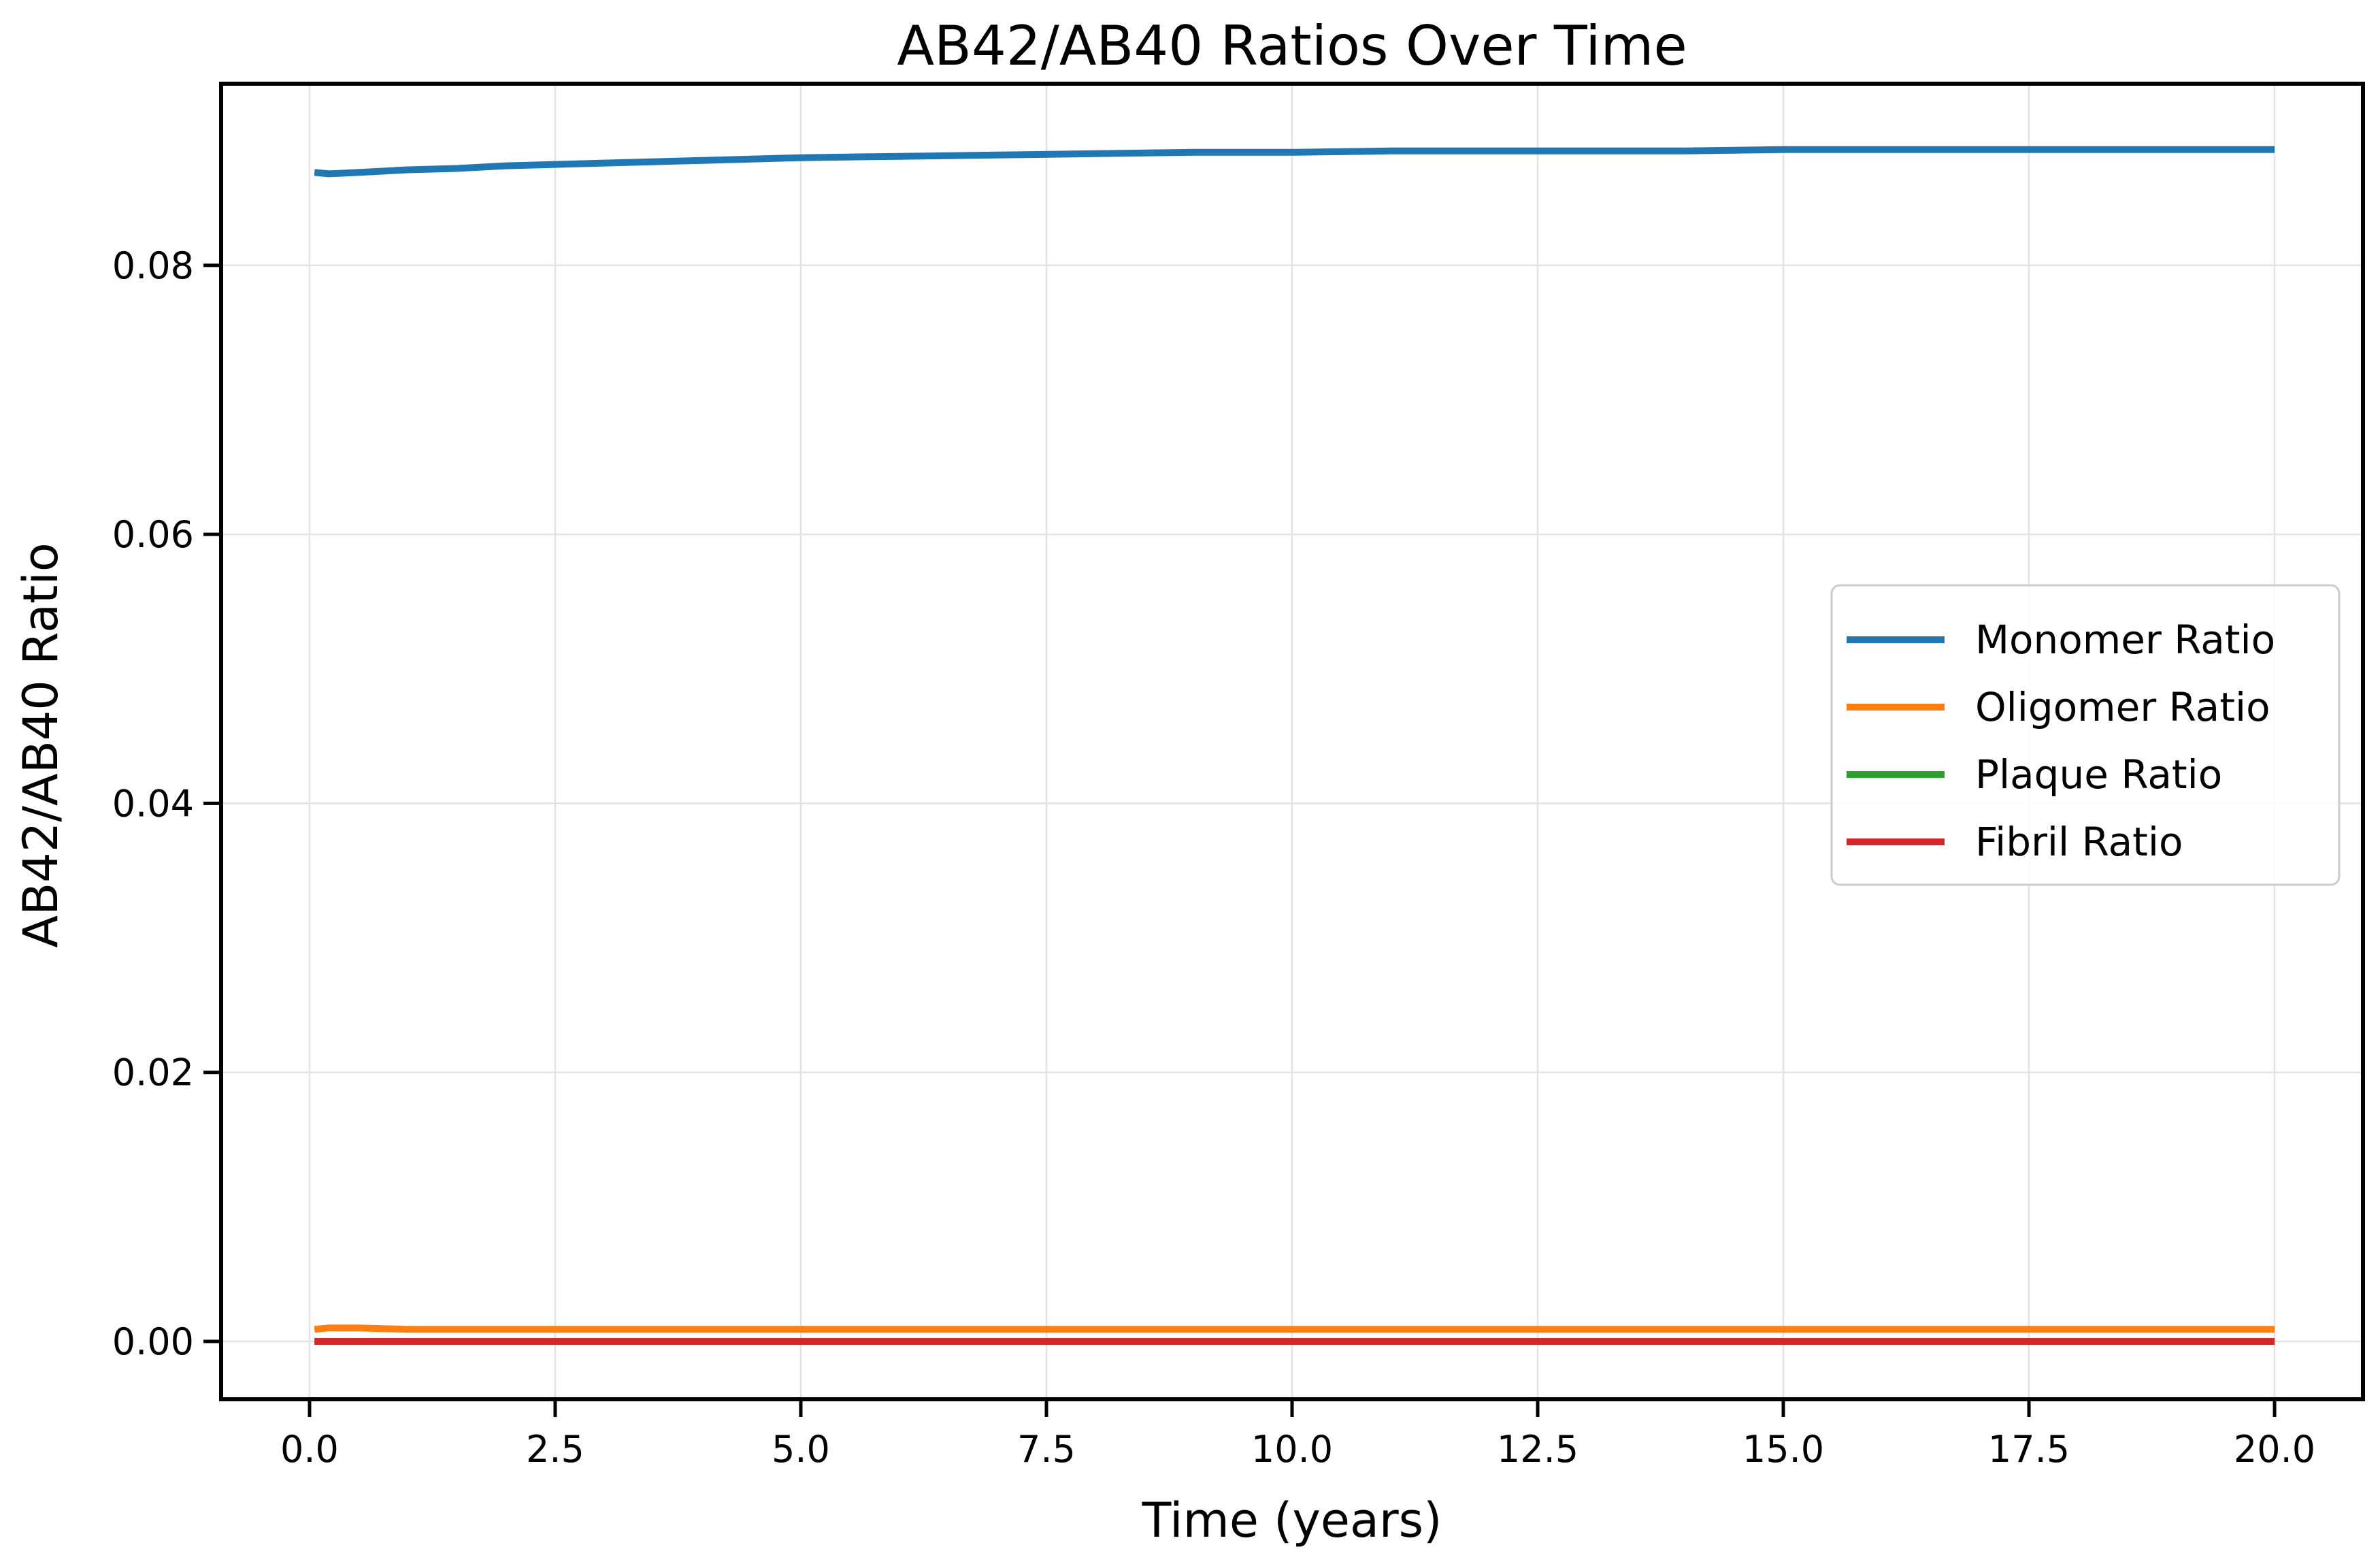  I want to click on x-axis-title: Time (years), so click(1292, 1520).